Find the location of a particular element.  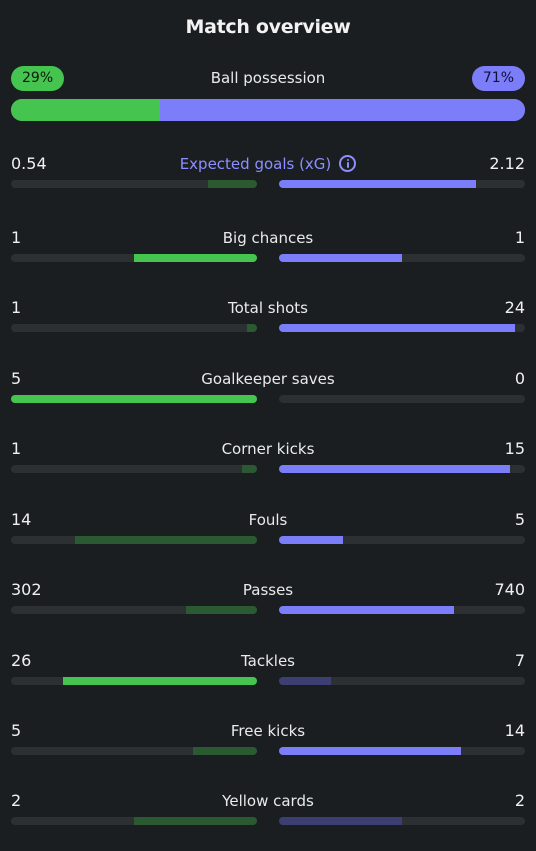

stat-label-text: Goalkeeper saves is located at coordinates (268, 379).